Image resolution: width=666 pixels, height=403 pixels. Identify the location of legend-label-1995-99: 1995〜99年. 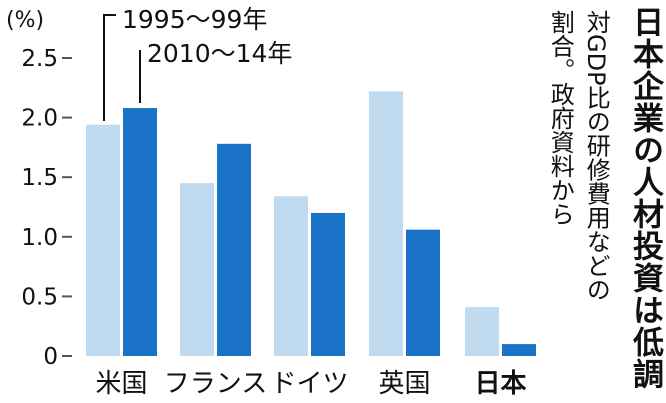
(194, 19).